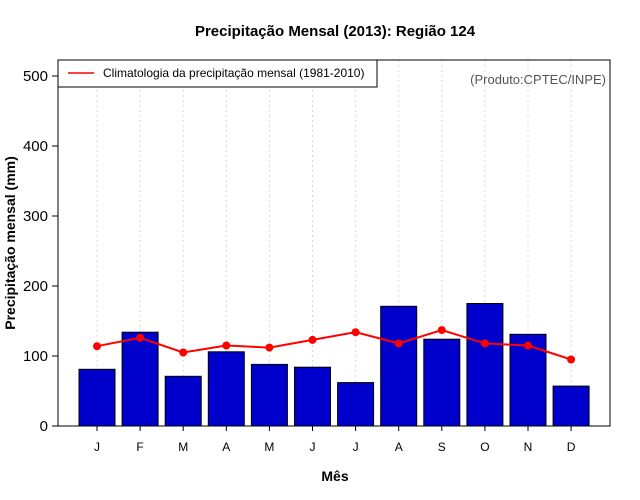 This screenshot has width=640, height=500. Describe the element at coordinates (139, 447) in the screenshot. I see `x-tick-label: F` at that location.